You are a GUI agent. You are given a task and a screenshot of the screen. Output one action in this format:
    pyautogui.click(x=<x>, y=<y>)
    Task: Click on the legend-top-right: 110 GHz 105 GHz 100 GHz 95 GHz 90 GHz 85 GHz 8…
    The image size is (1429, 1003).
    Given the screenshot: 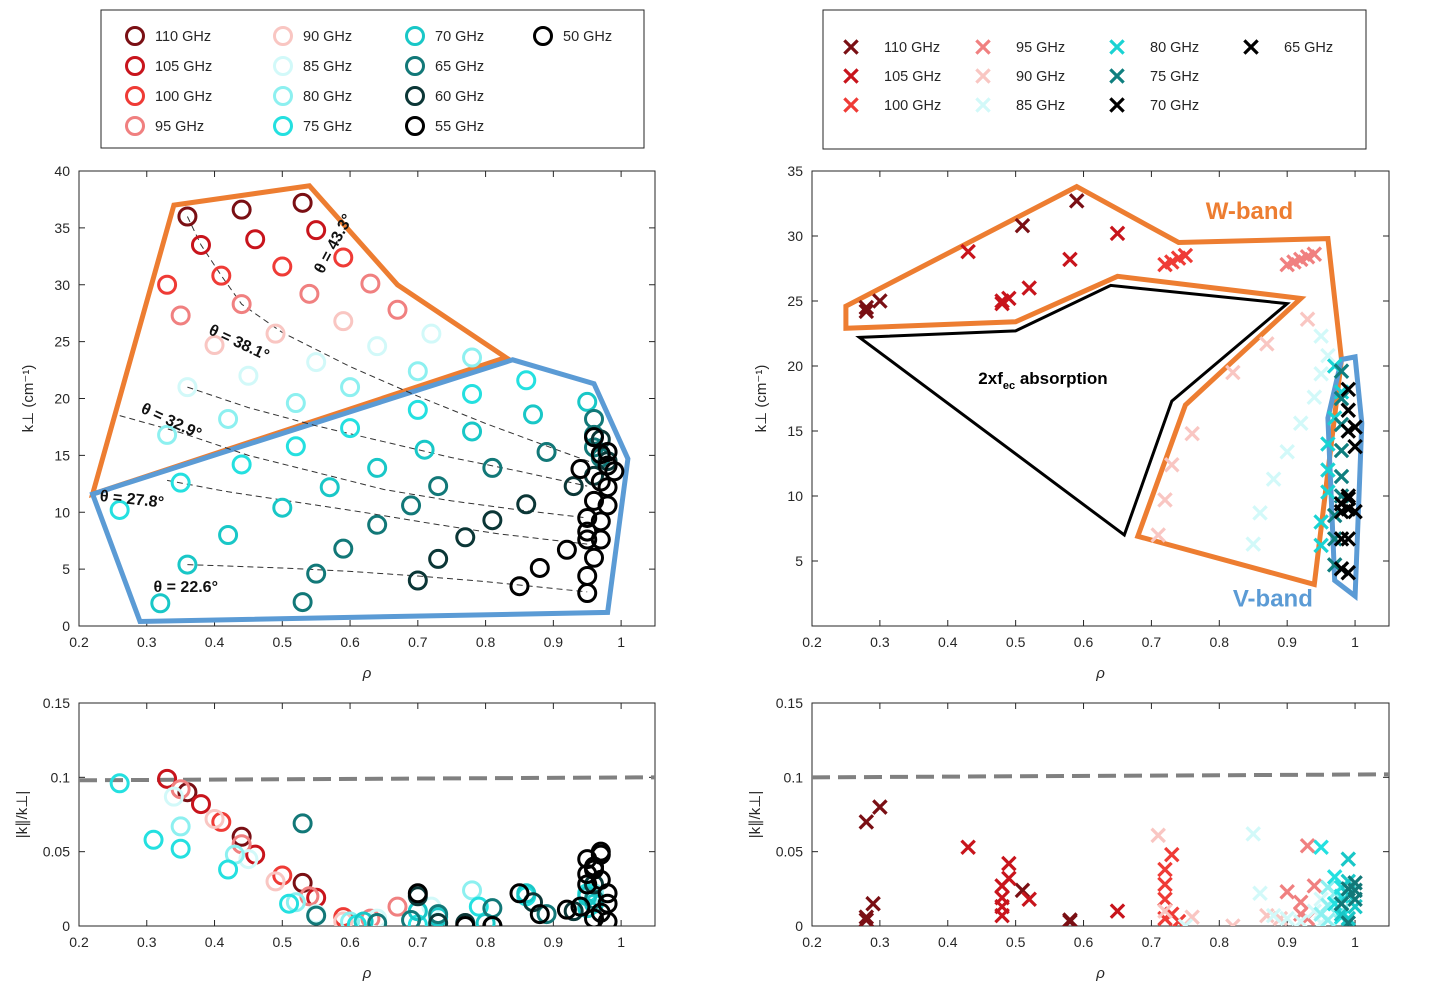 What is the action you would take?
    pyautogui.click(x=1094, y=79)
    